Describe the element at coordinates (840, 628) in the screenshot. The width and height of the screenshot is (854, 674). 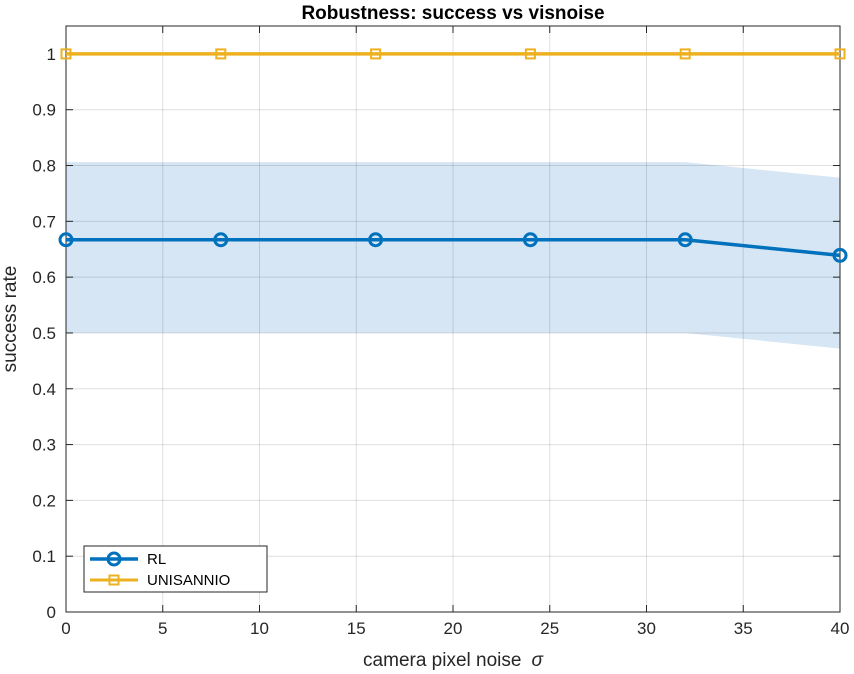
I see `x-tick-label: 40` at that location.